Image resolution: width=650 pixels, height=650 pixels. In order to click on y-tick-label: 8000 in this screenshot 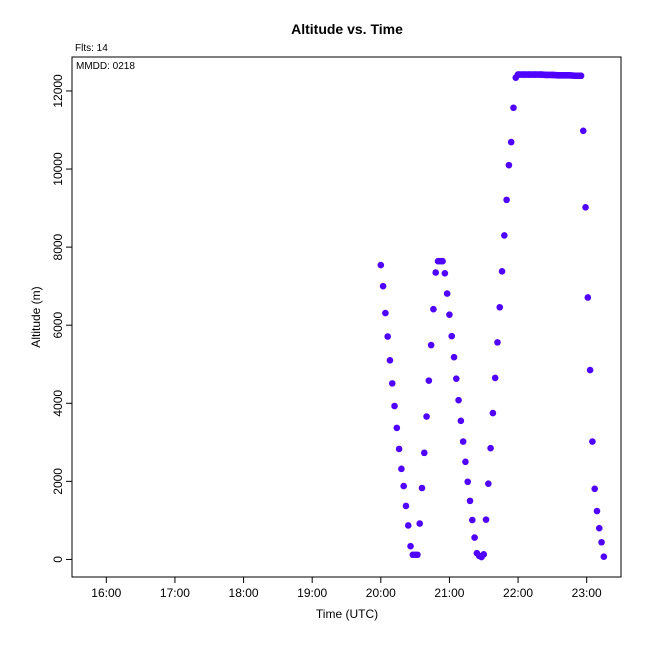, I will do `click(58, 246)`.